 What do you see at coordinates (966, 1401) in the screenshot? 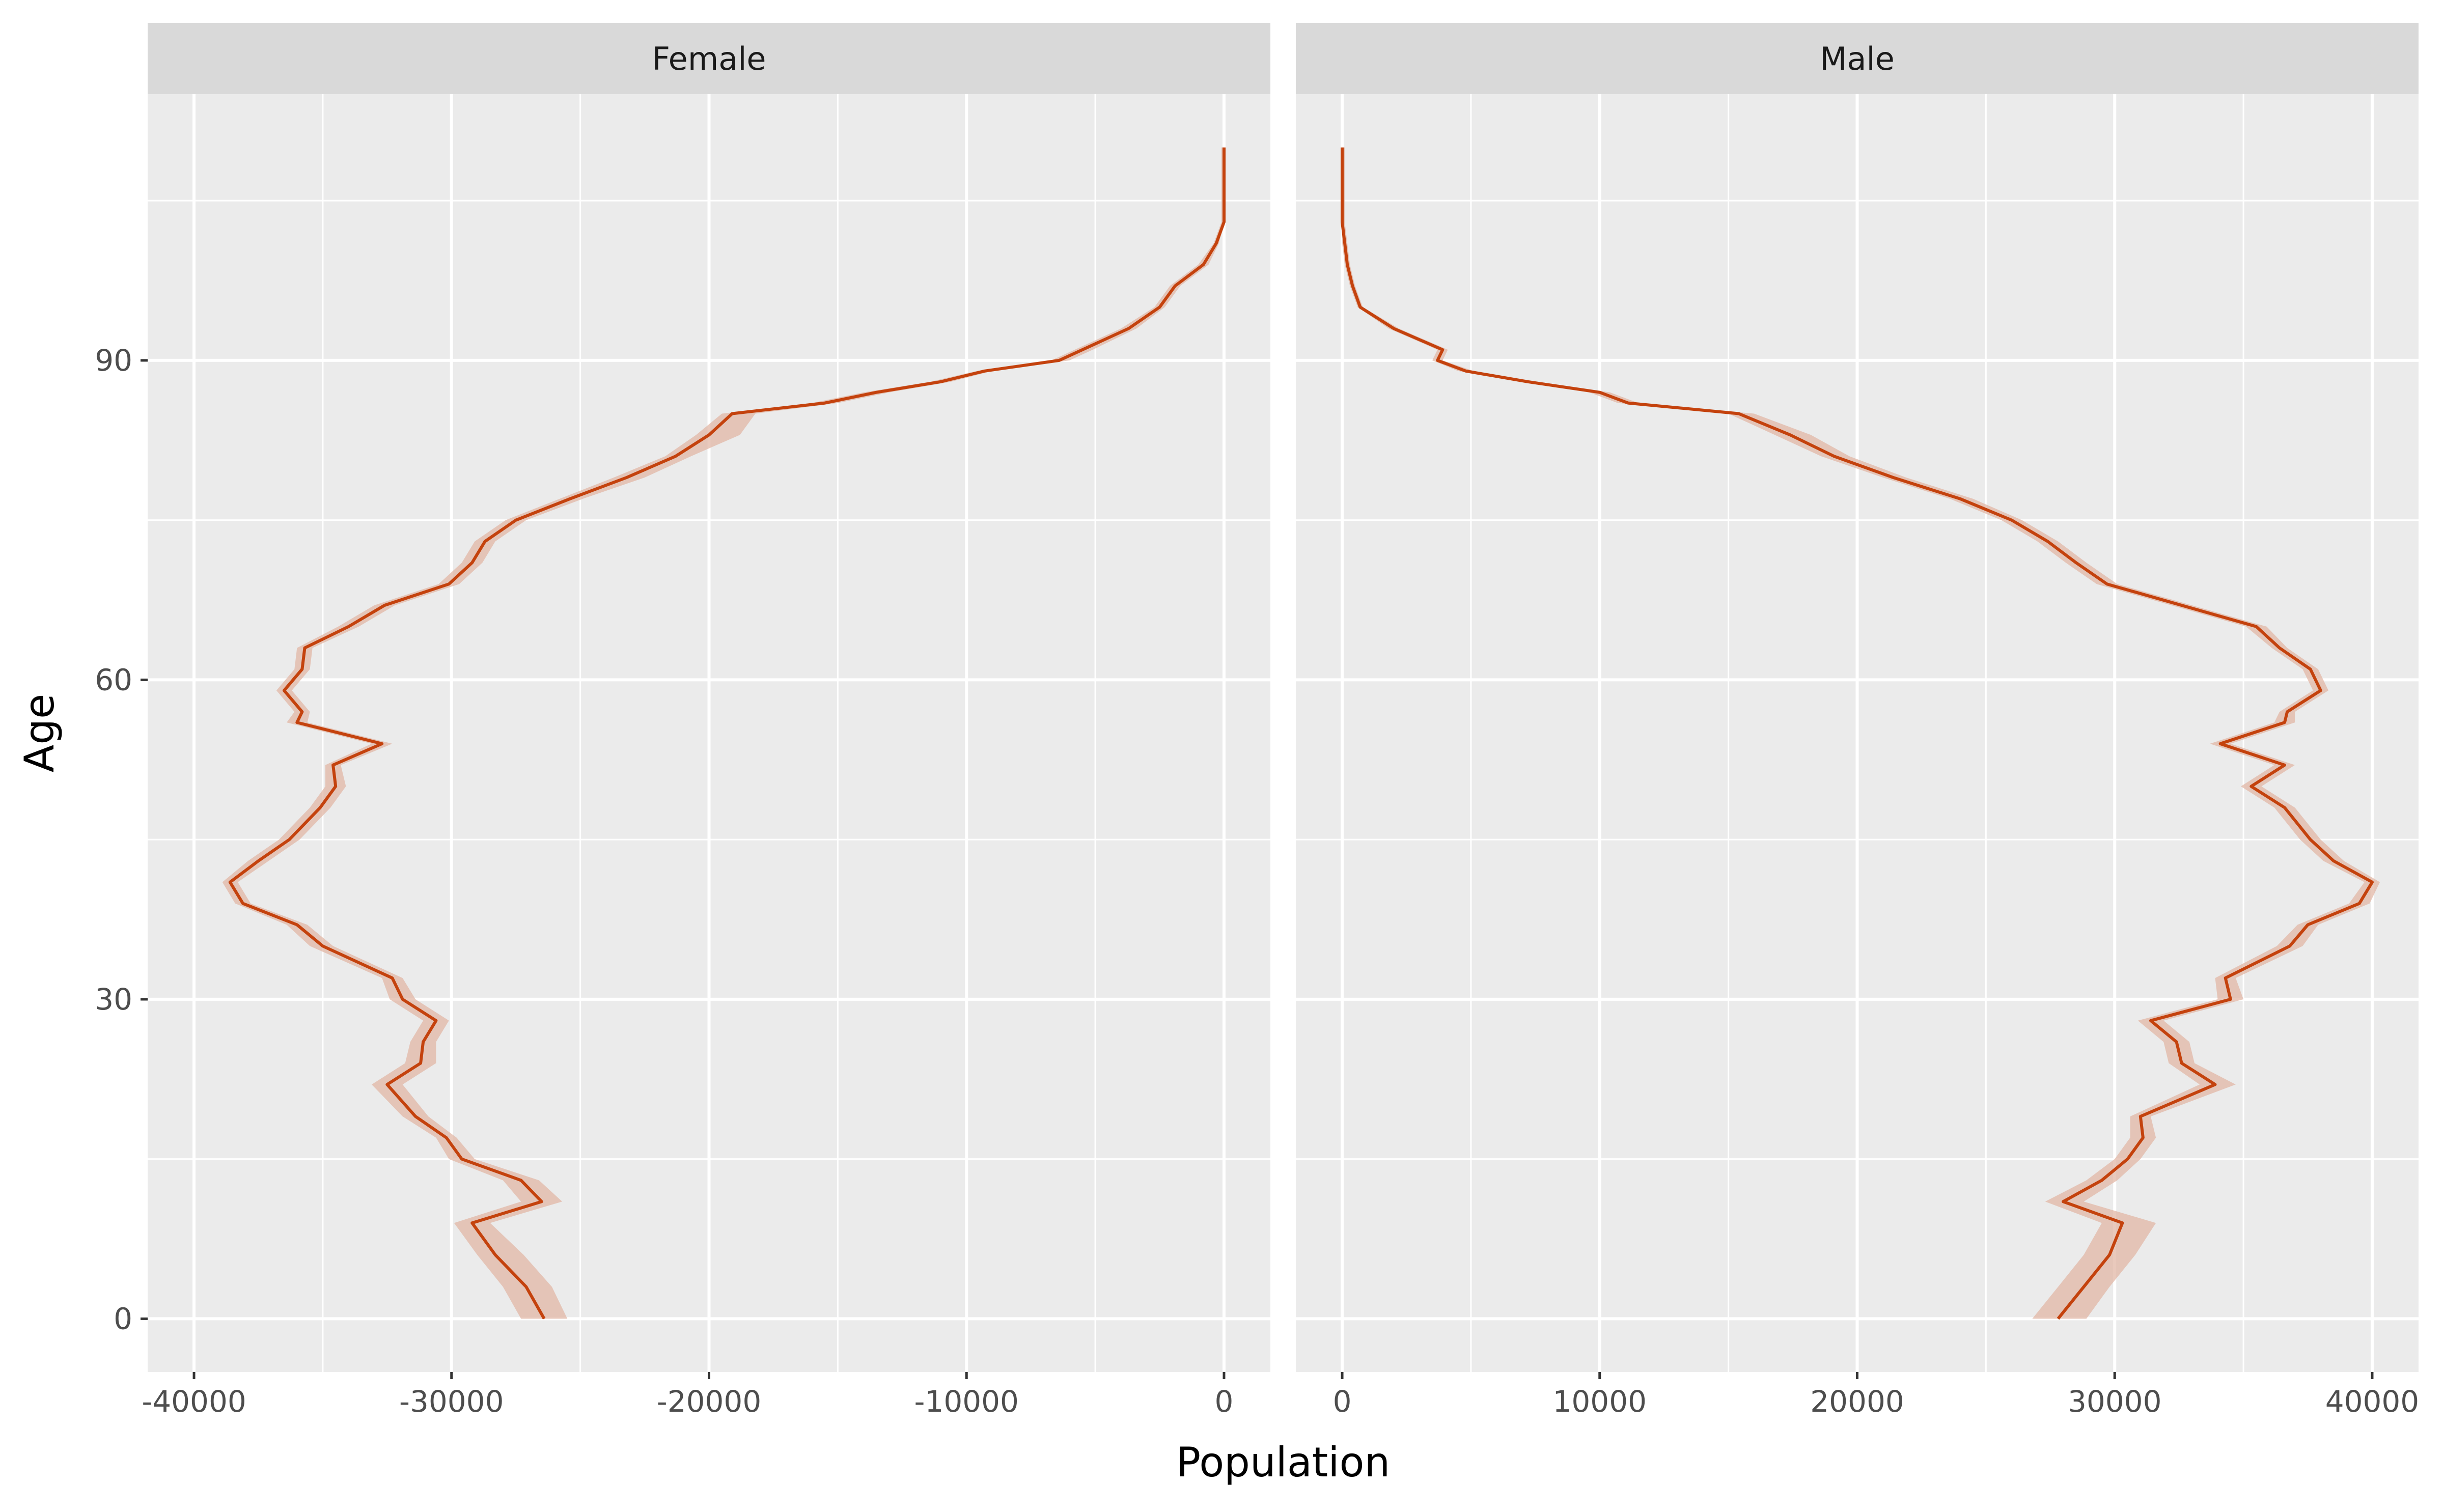
I see `x-tick-label-female: -10000` at bounding box center [966, 1401].